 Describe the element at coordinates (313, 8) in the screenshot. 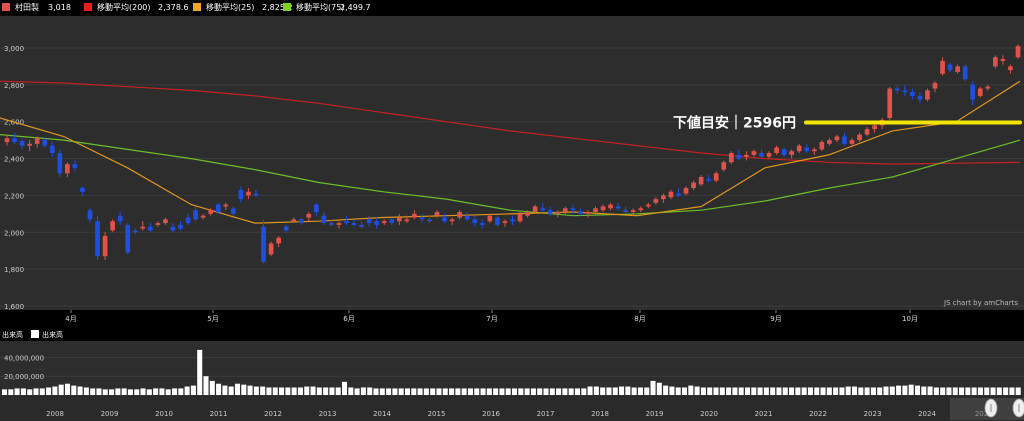

I see `legend-item: 移動平均(75)` at that location.